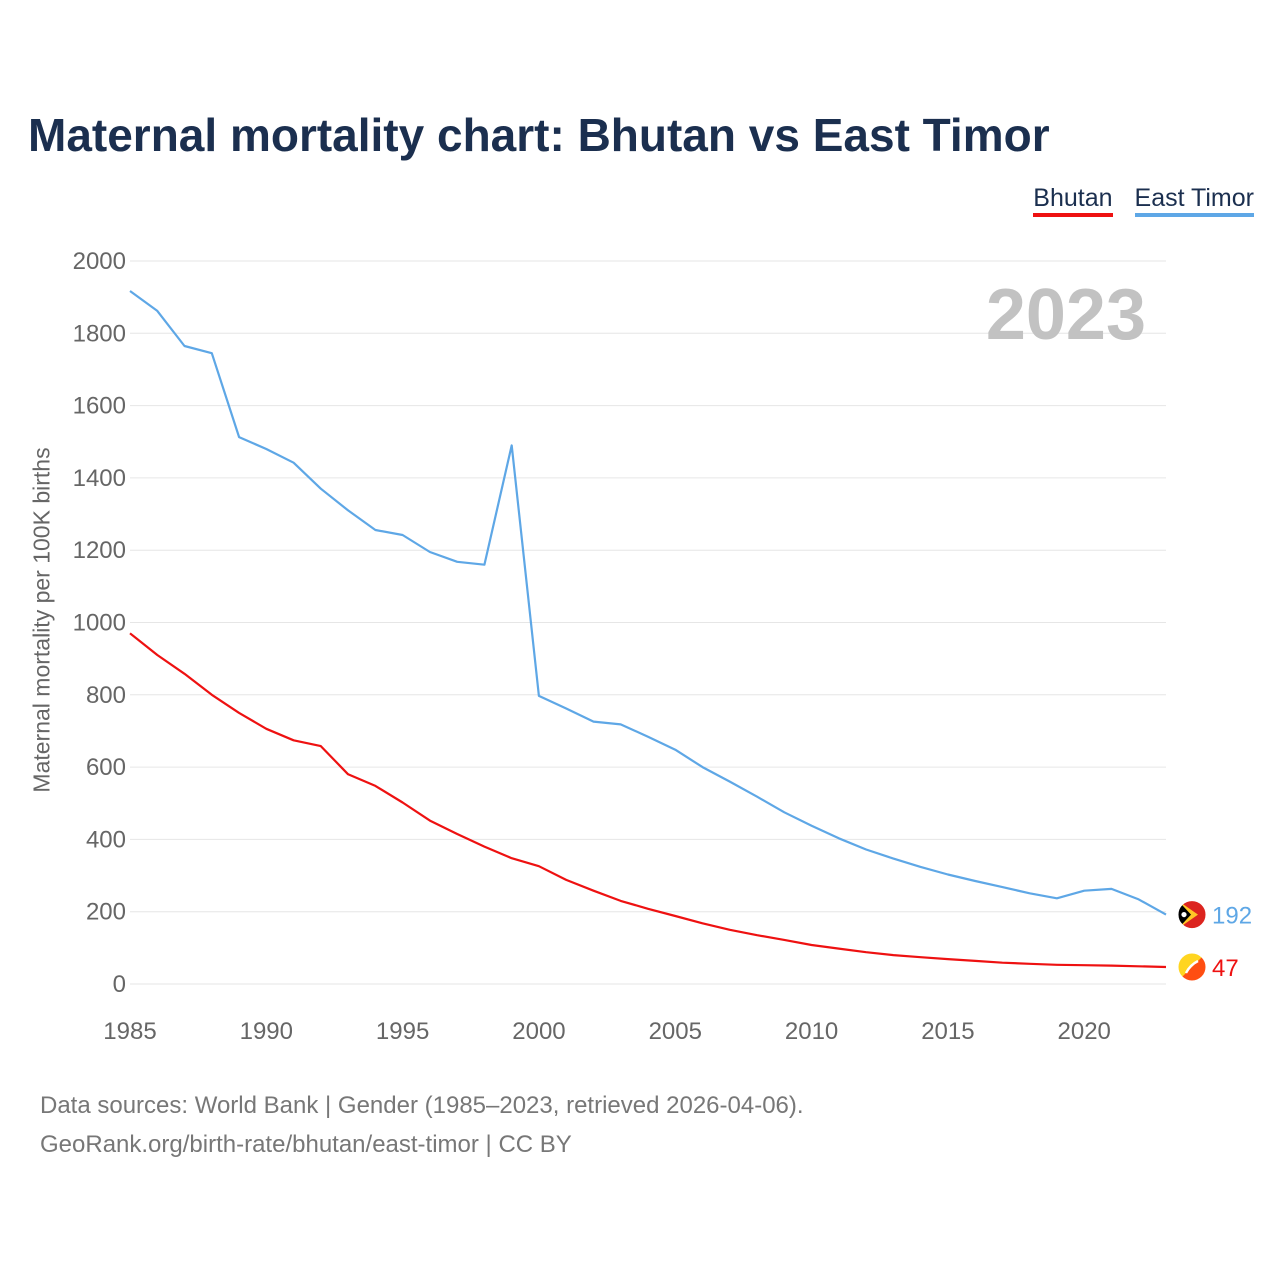 Image resolution: width=1280 pixels, height=1280 pixels. Describe the element at coordinates (106, 839) in the screenshot. I see `y-tick-label: 400` at that location.